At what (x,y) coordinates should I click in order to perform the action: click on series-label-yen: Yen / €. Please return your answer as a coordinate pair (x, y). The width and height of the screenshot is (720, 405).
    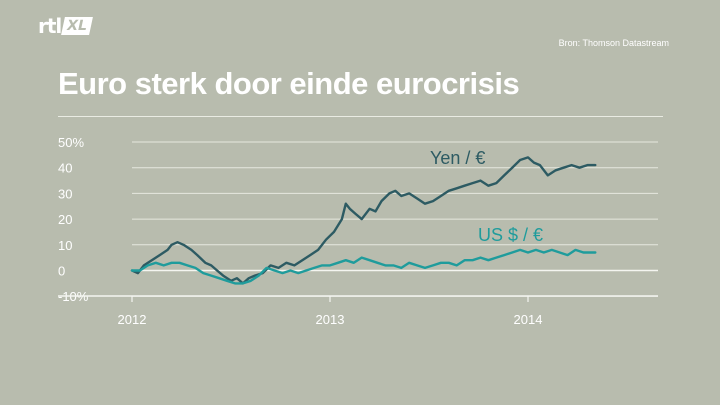
    Looking at the image, I should click on (457, 158).